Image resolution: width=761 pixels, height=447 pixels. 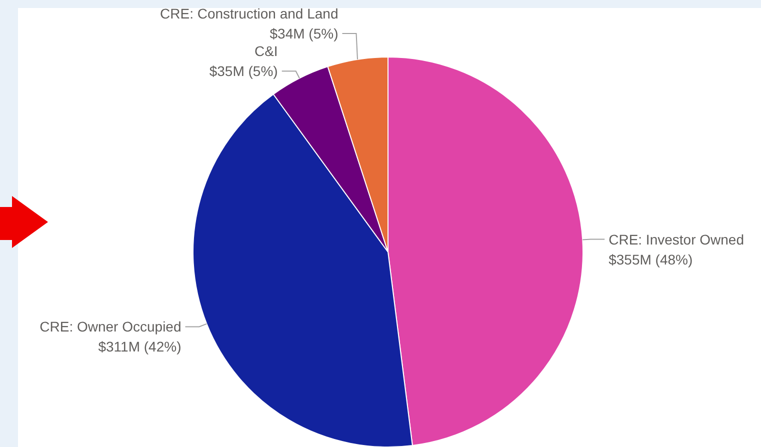 I want to click on data-label: $355M (48%), so click(x=650, y=259).